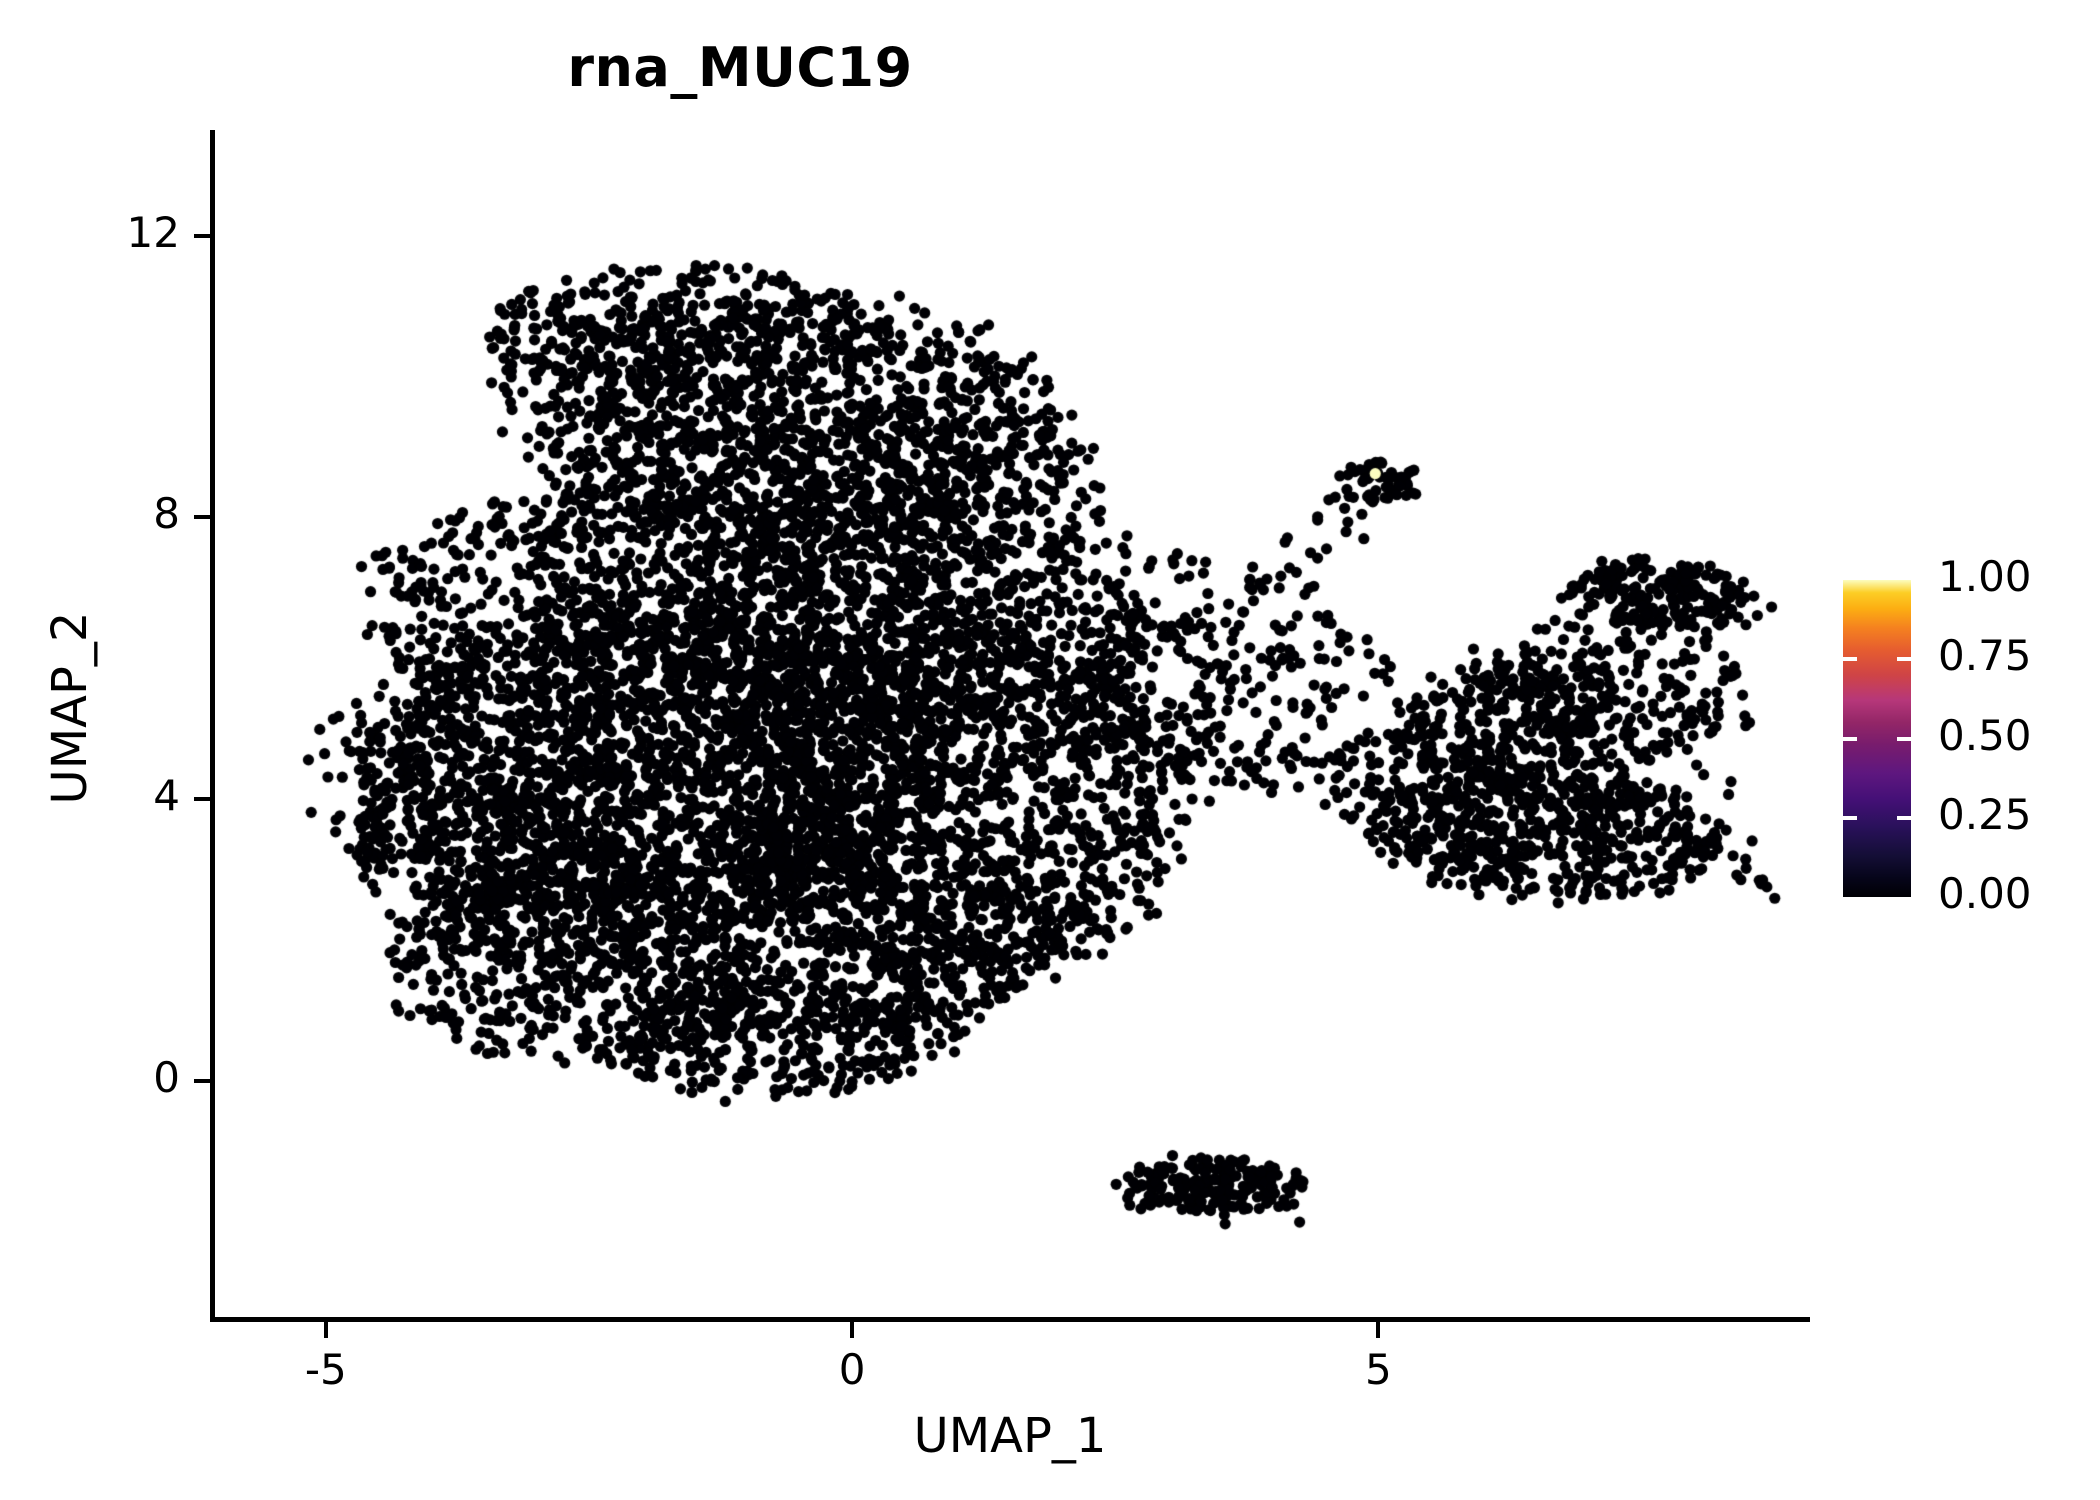 The width and height of the screenshot is (2100, 1500). Describe the element at coordinates (70, 708) in the screenshot. I see `y-axis-label: UMAP_2` at that location.